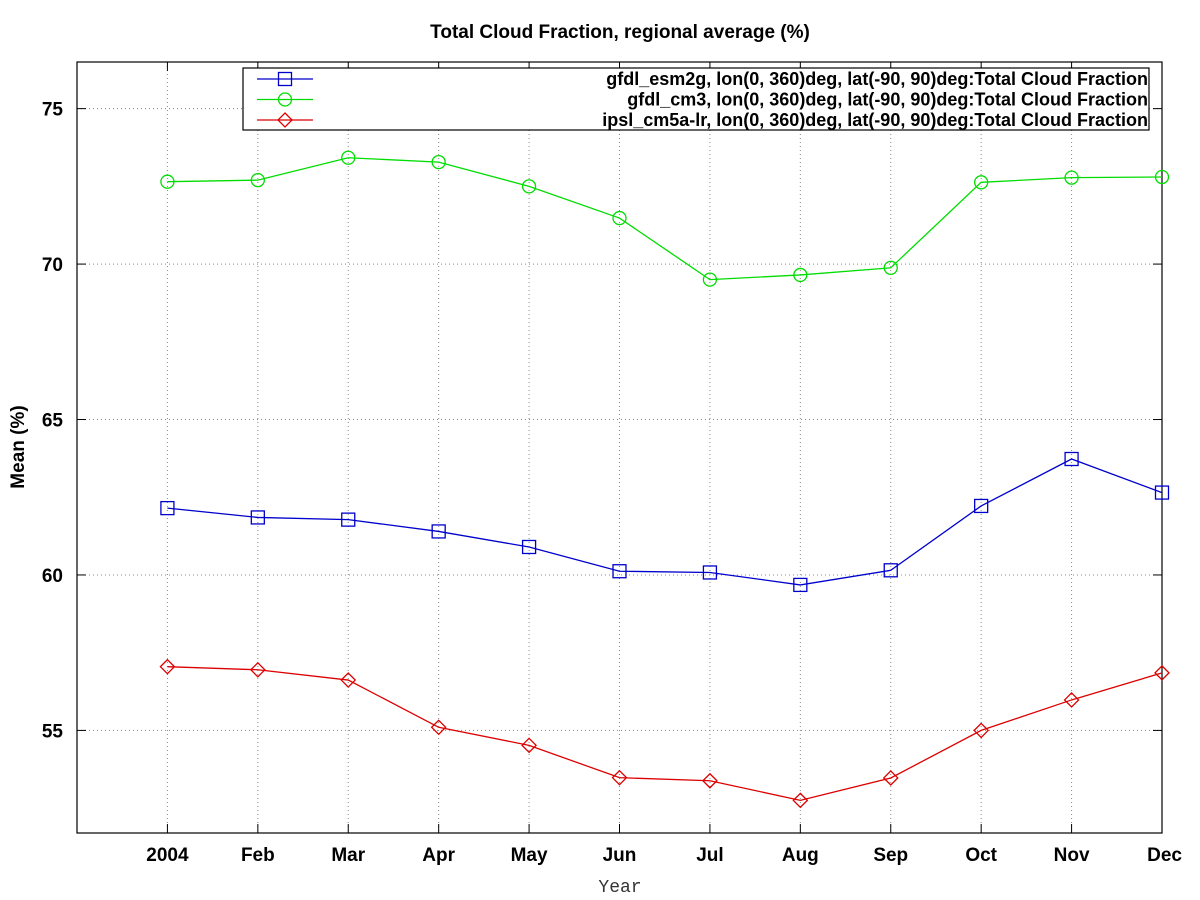 This screenshot has height=900, width=1200. What do you see at coordinates (285, 99) in the screenshot?
I see `legend-marker-circle` at bounding box center [285, 99].